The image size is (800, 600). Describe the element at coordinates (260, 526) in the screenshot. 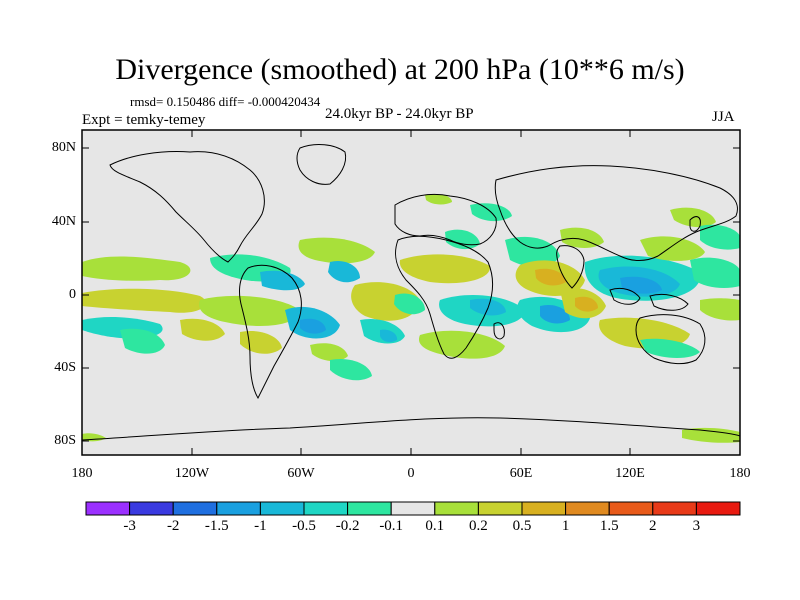

I see `colorbar-label: -1` at that location.